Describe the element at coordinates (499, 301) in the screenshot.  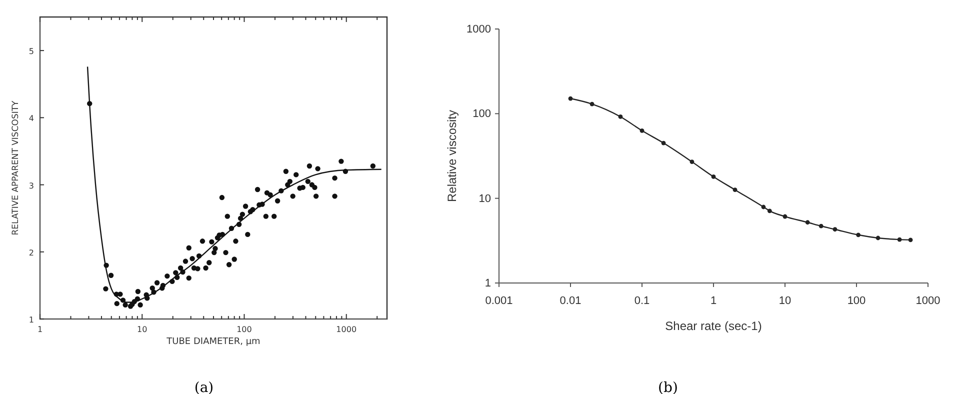
I see `x-tick-label: 0.001` at that location.